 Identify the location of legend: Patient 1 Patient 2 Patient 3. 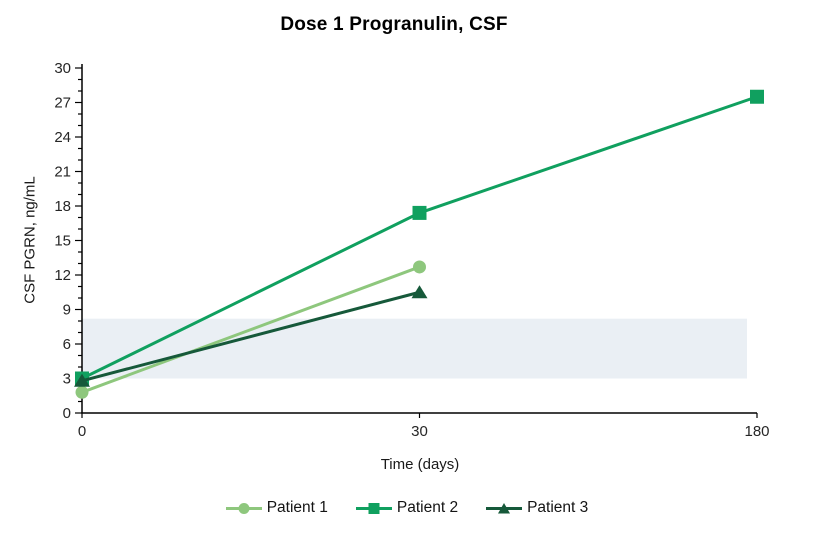
(407, 508).